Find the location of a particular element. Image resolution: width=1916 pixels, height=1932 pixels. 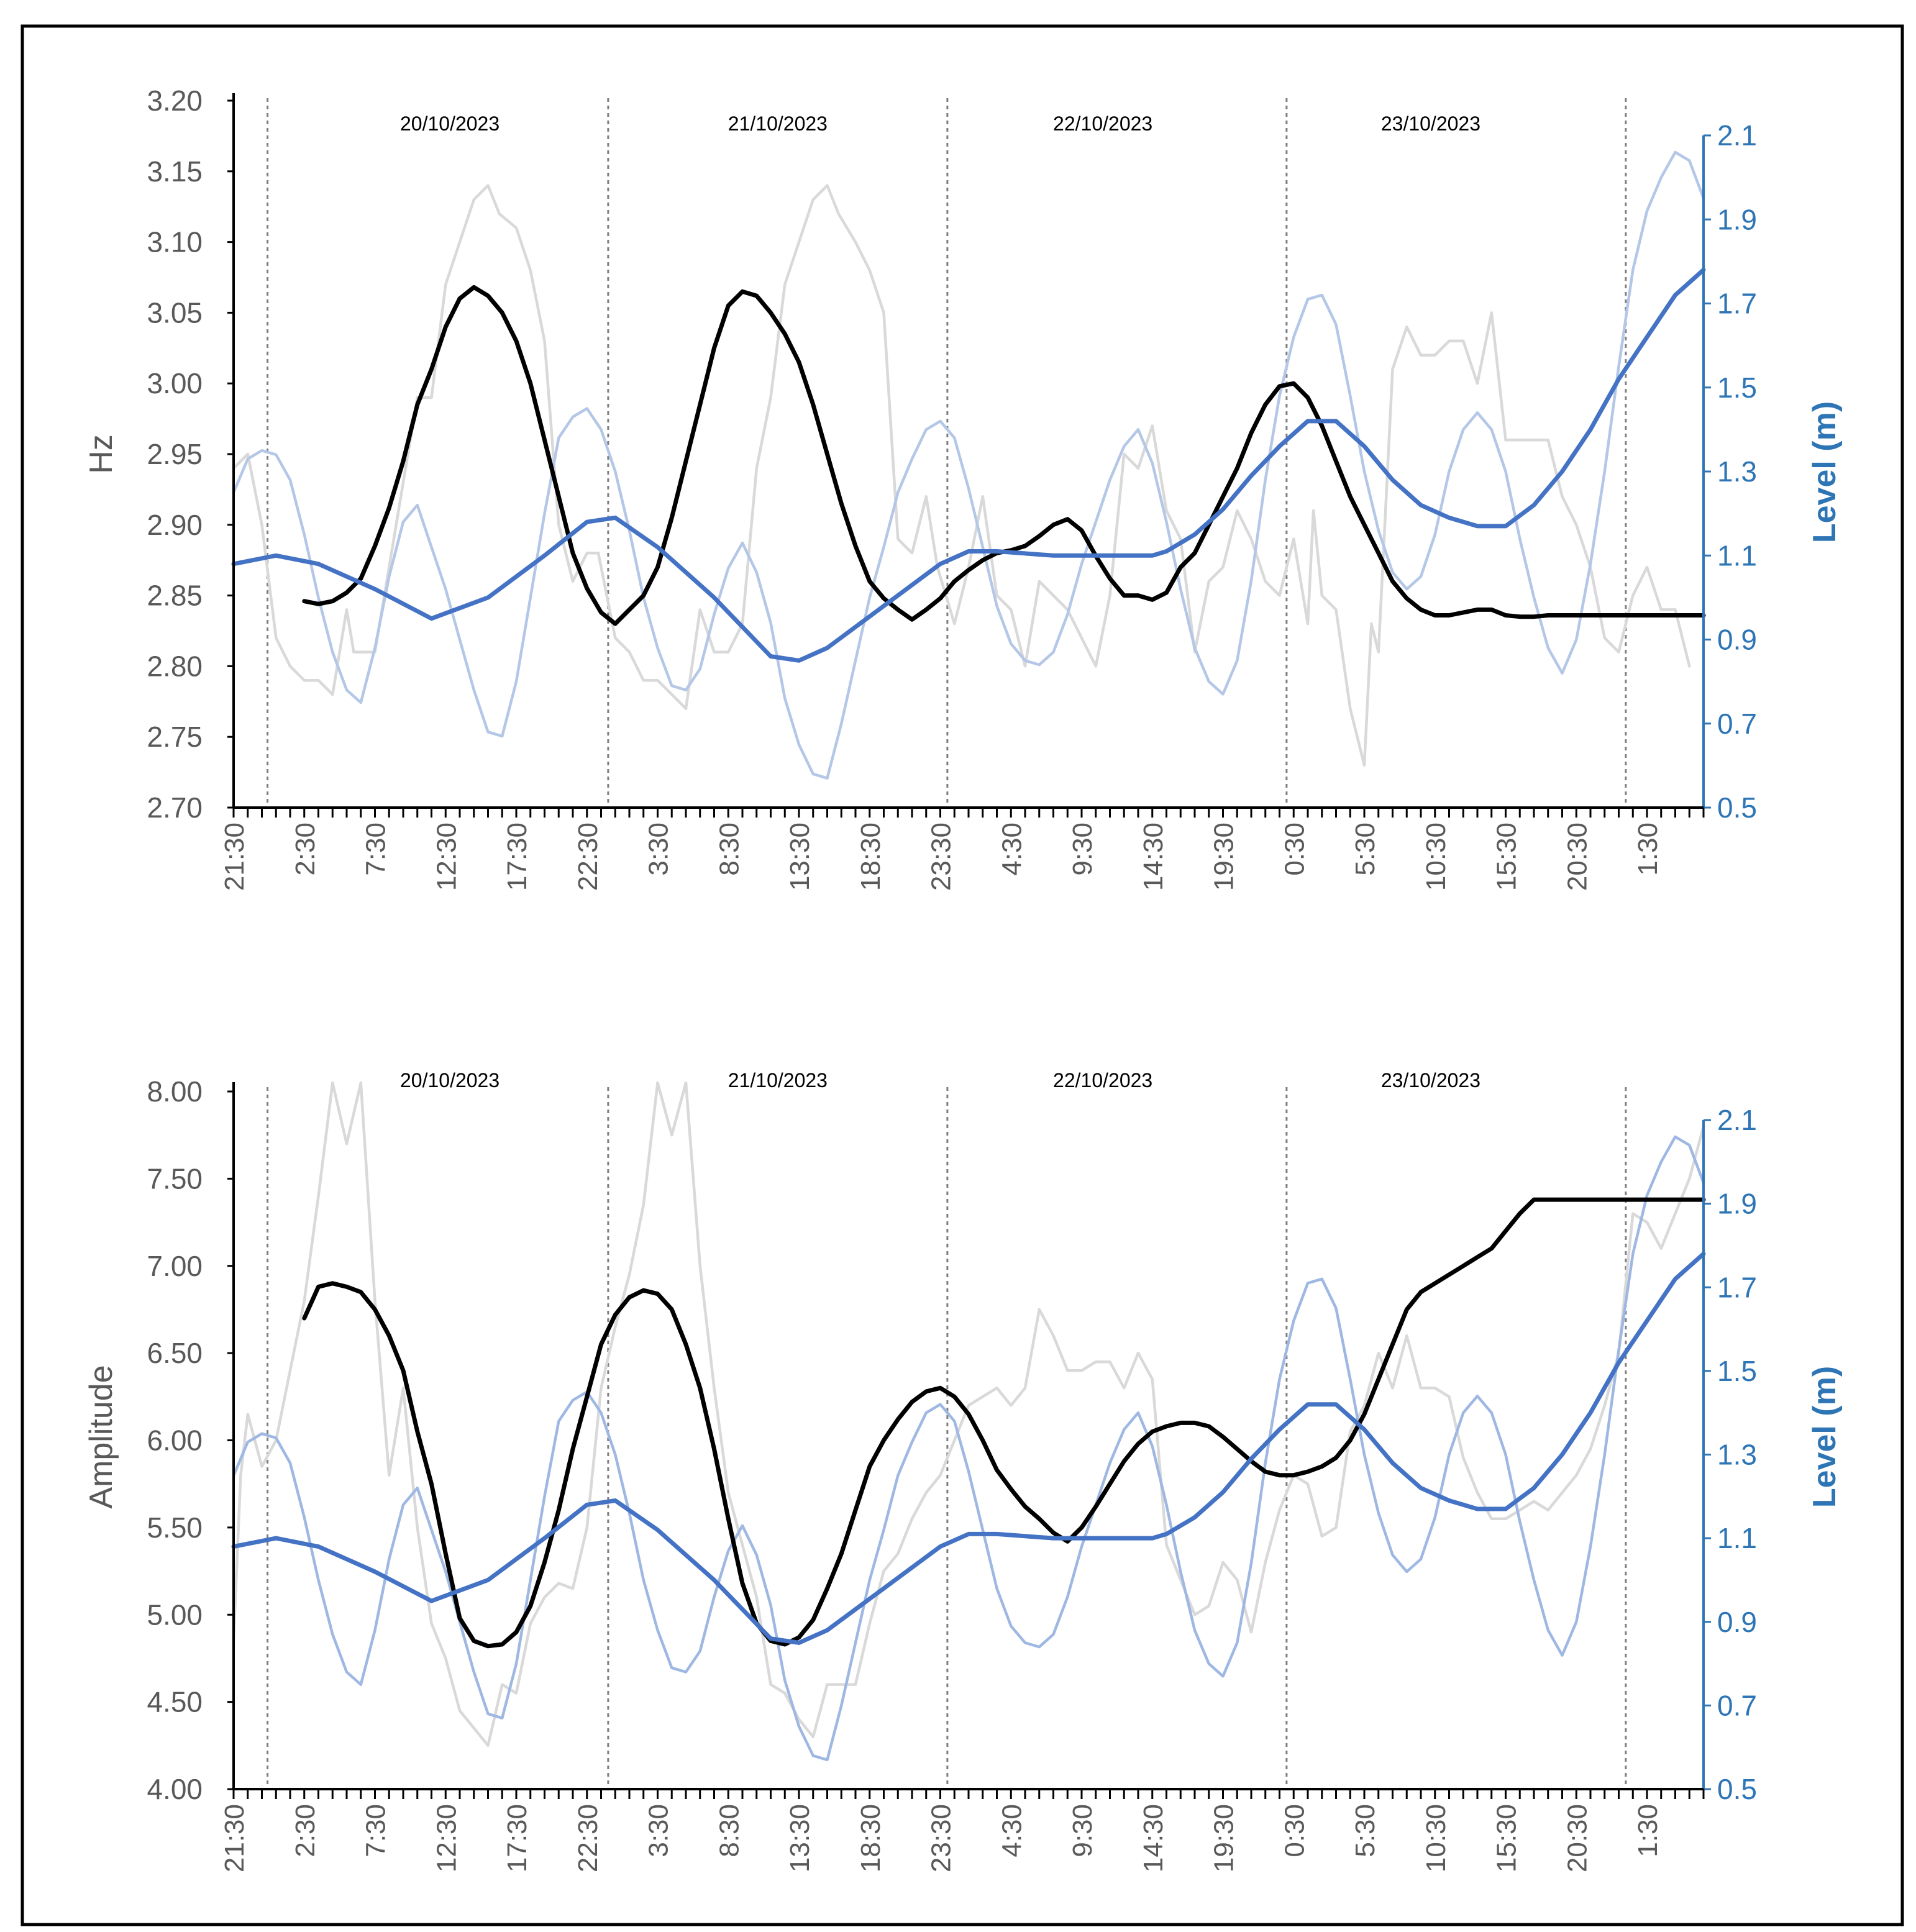

left-axis-title: Hz is located at coordinates (101, 454).